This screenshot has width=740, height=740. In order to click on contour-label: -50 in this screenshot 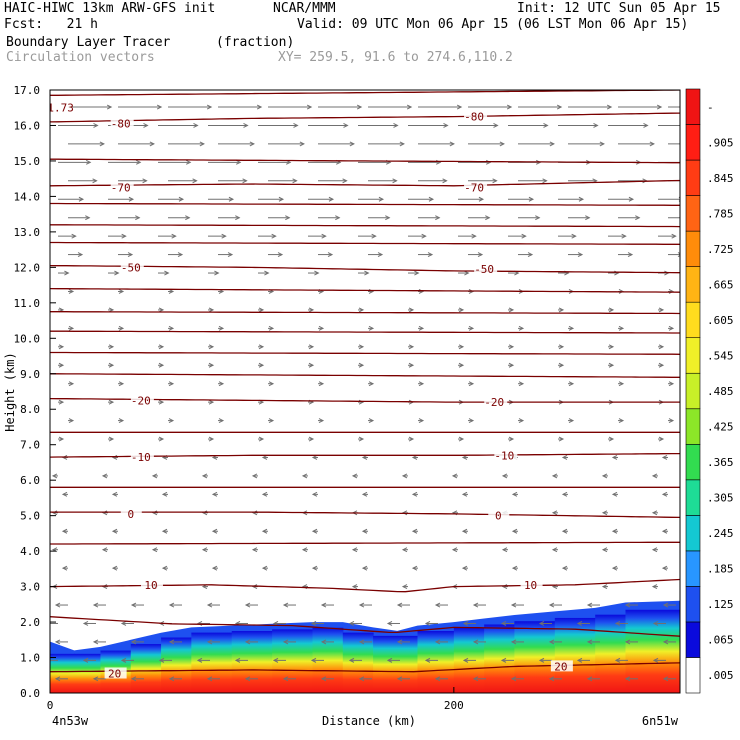, I will do `click(131, 267)`.